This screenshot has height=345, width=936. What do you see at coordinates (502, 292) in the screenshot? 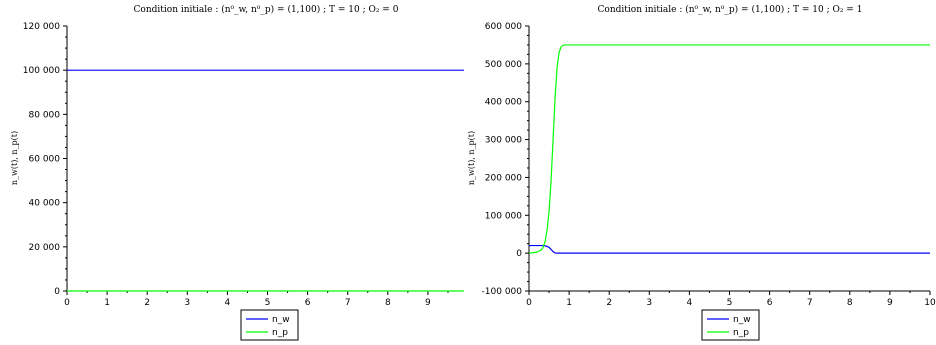
I see `y-tick-label: -100 000` at bounding box center [502, 292].